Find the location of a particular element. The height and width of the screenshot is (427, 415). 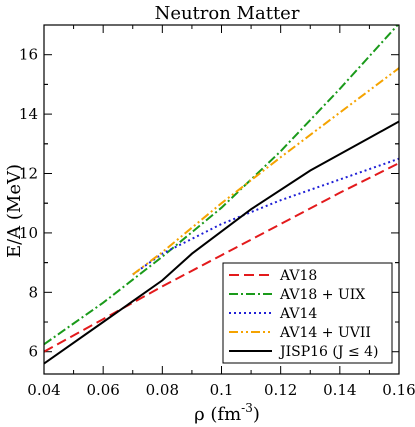

y-tick-label: 14 is located at coordinates (28, 114).